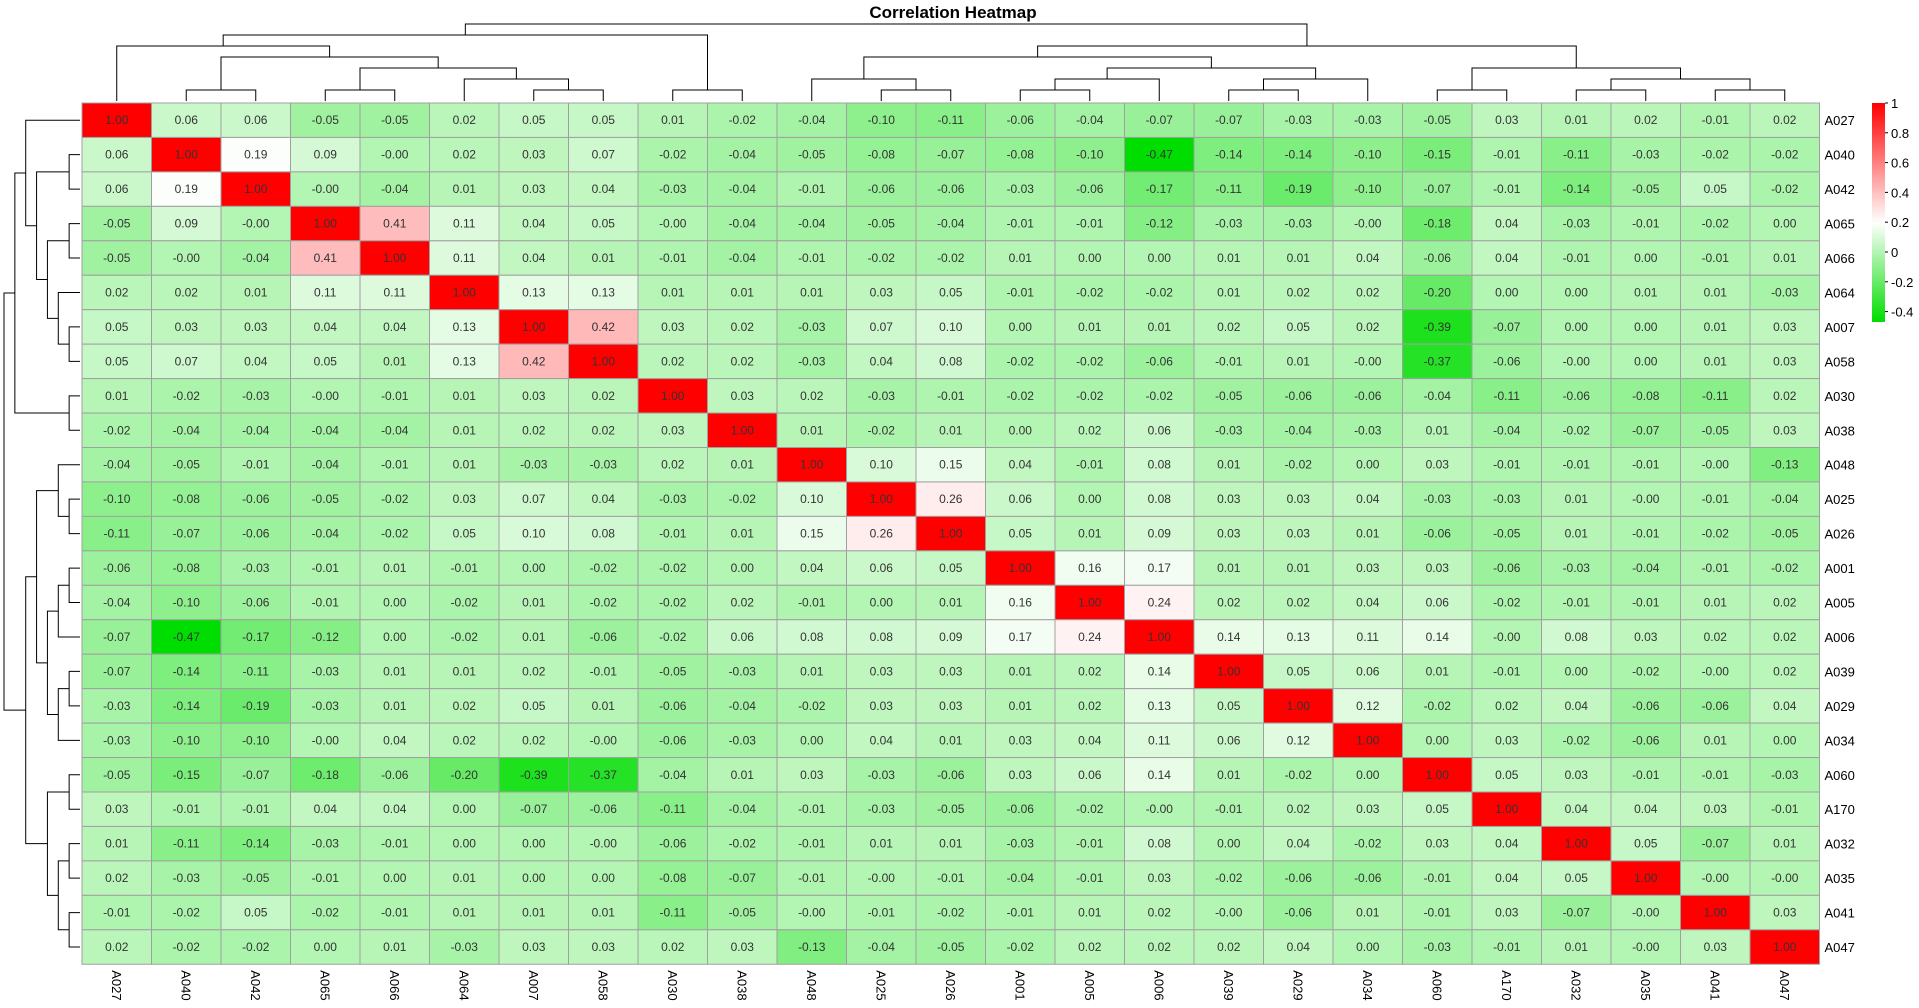 This screenshot has height=1008, width=1919. What do you see at coordinates (187, 637) in the screenshot?
I see `cell-value-label: -0.47` at bounding box center [187, 637].